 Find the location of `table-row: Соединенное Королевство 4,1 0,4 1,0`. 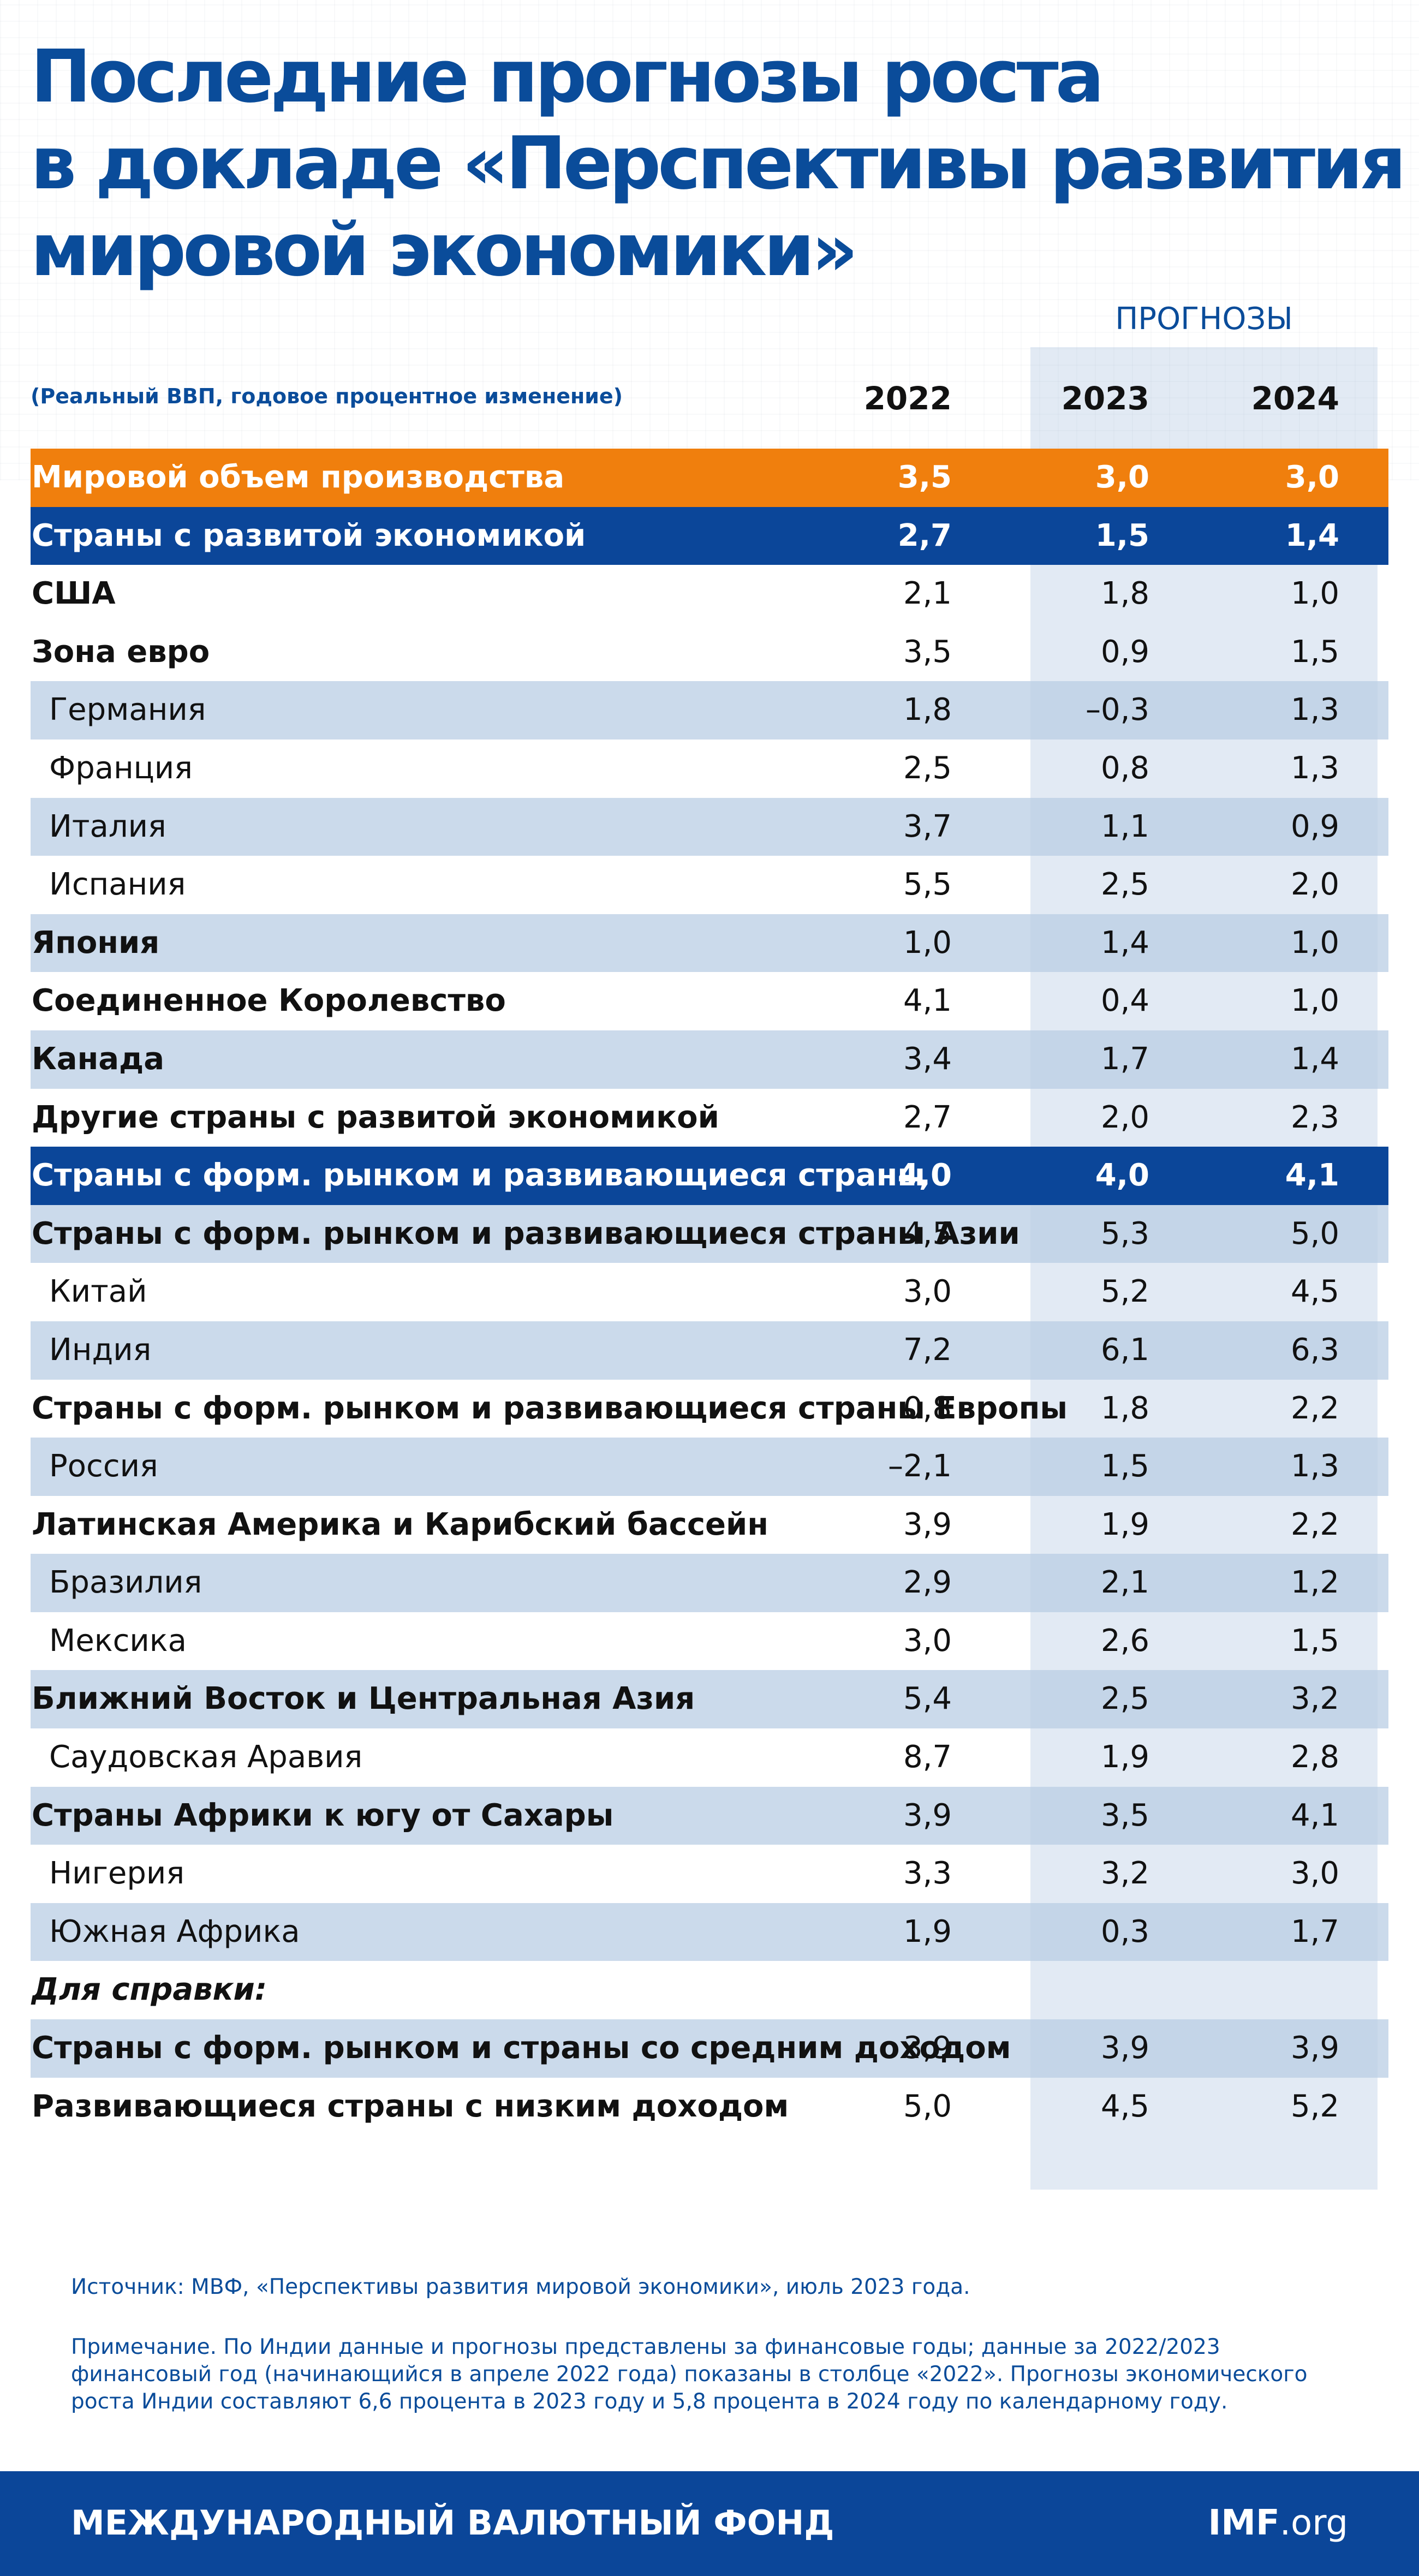

table-row: Соединенное Королевство 4,1 0,4 1,0 is located at coordinates (709, 1001).